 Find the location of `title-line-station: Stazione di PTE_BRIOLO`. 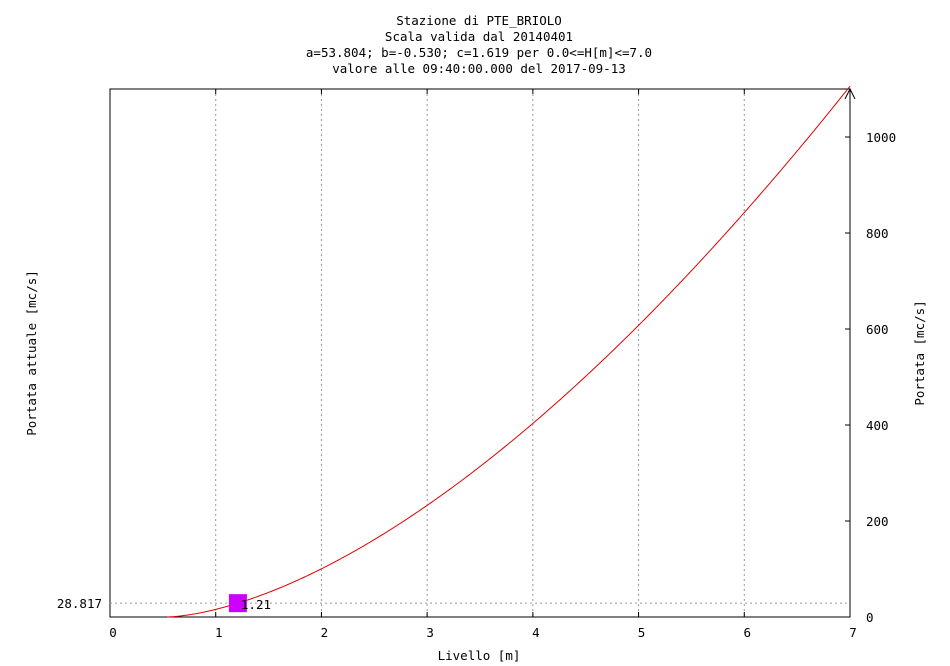

title-line-station: Stazione di PTE_BRIOLO is located at coordinates (479, 20).